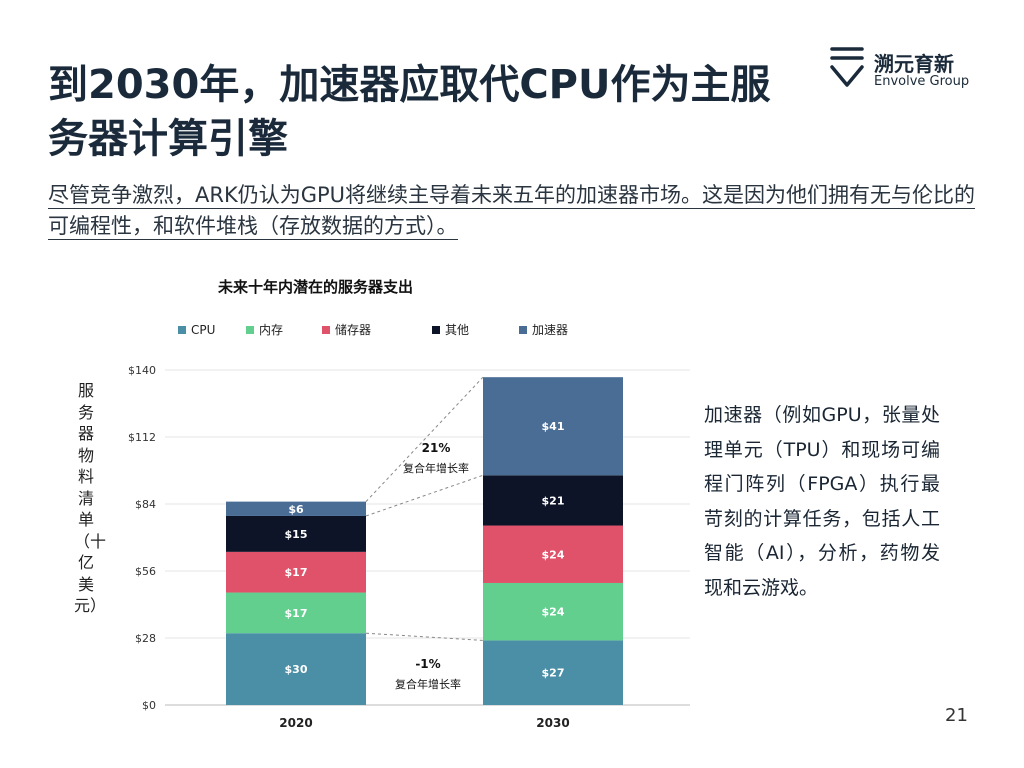 The height and width of the screenshot is (768, 1024). I want to click on legend-label: 加速器, so click(550, 330).